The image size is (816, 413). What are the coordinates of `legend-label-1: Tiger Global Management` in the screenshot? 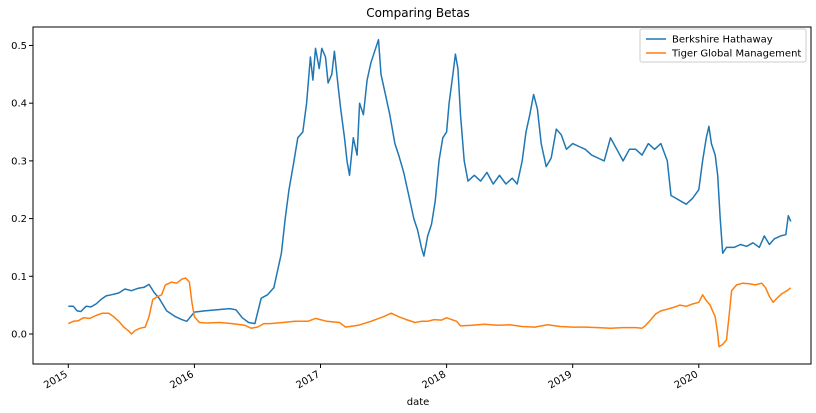 It's located at (736, 54).